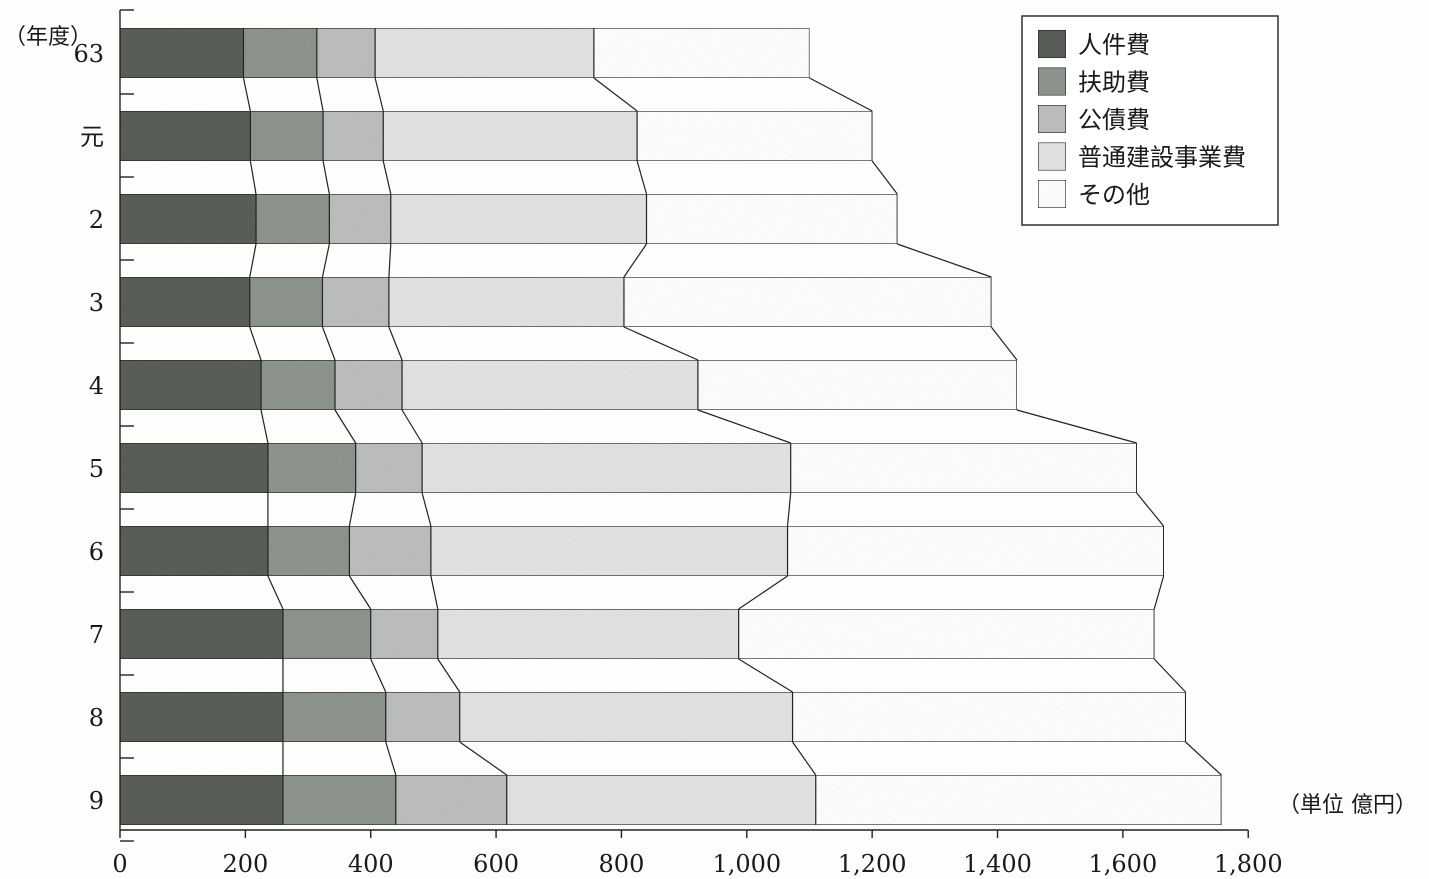 The width and height of the screenshot is (1429, 879). I want to click on category-label: 5, so click(96, 469).